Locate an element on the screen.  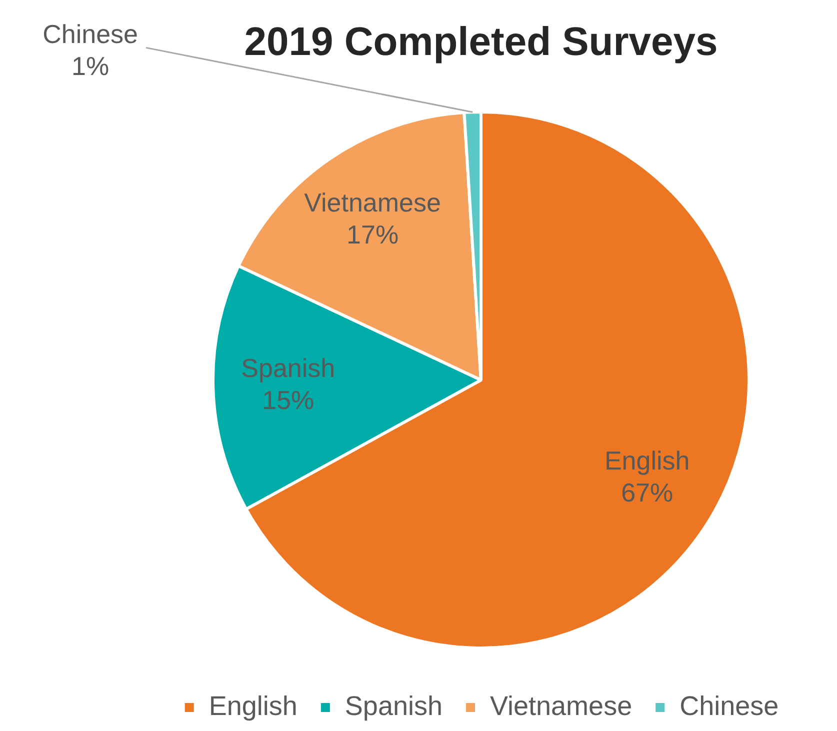
legend-label: Vietnamese is located at coordinates (561, 705).